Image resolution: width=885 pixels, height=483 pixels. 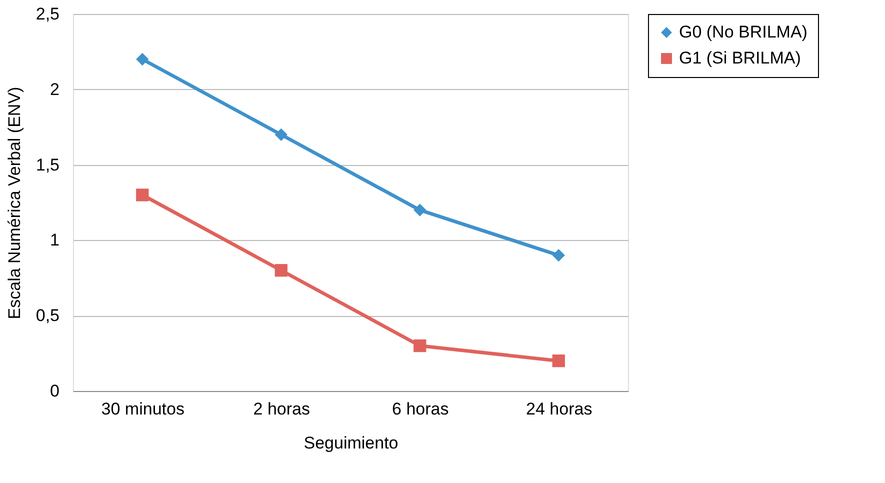 What do you see at coordinates (48, 14) in the screenshot?
I see `y-tick-label: 2,5` at bounding box center [48, 14].